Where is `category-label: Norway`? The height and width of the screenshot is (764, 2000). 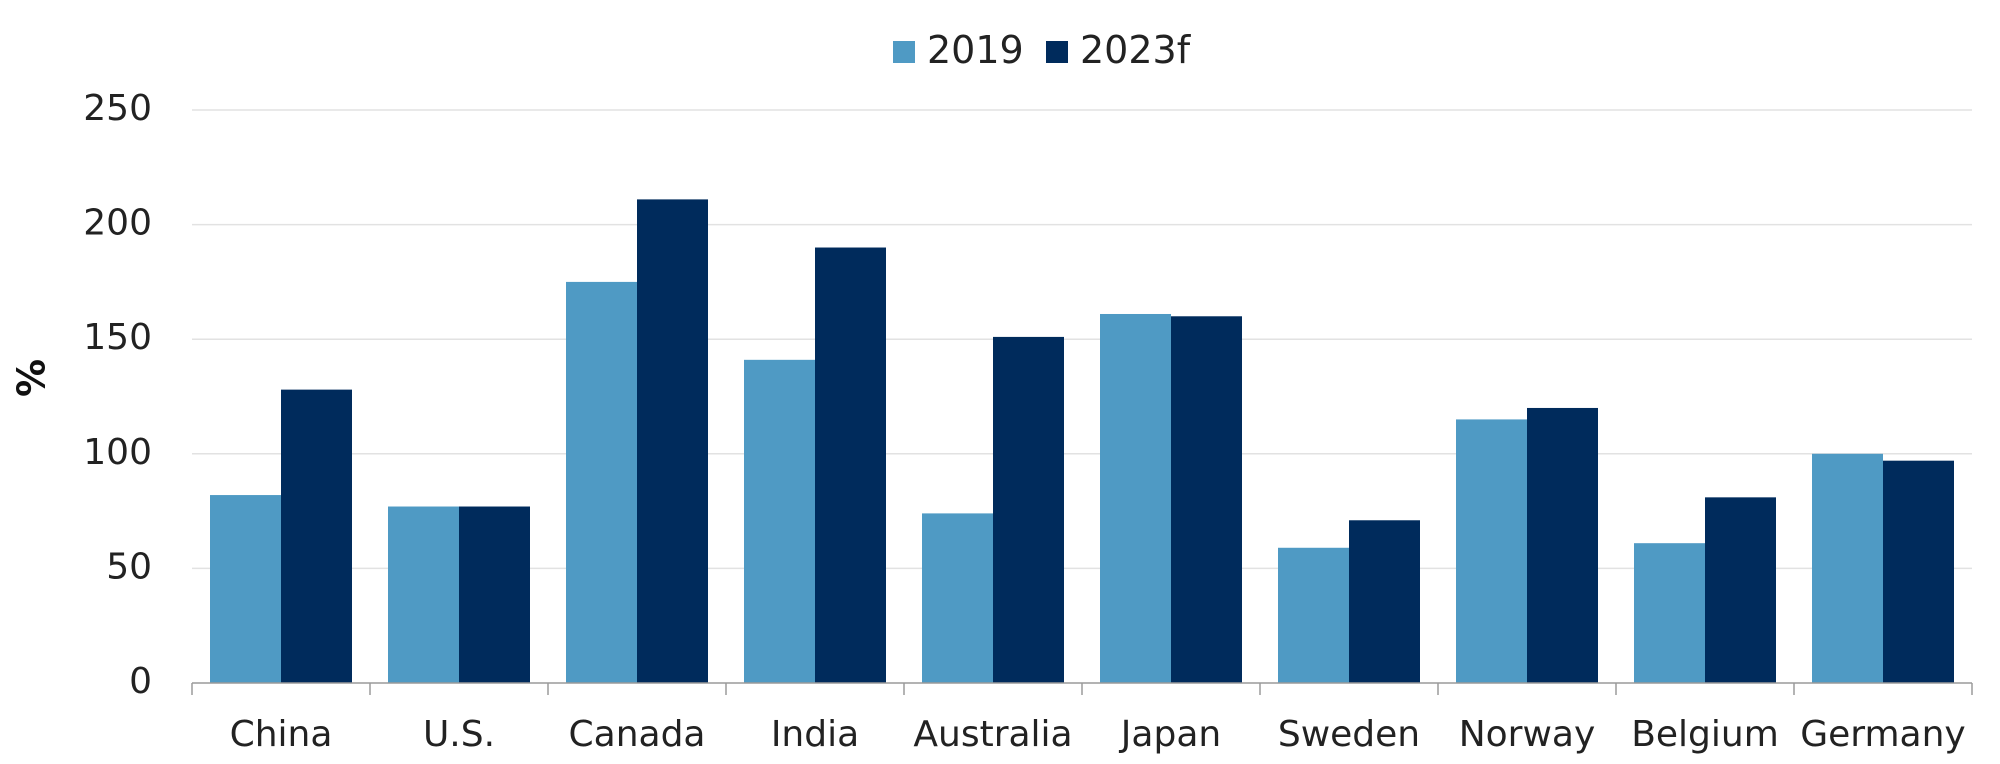 category-label: Norway is located at coordinates (1527, 734).